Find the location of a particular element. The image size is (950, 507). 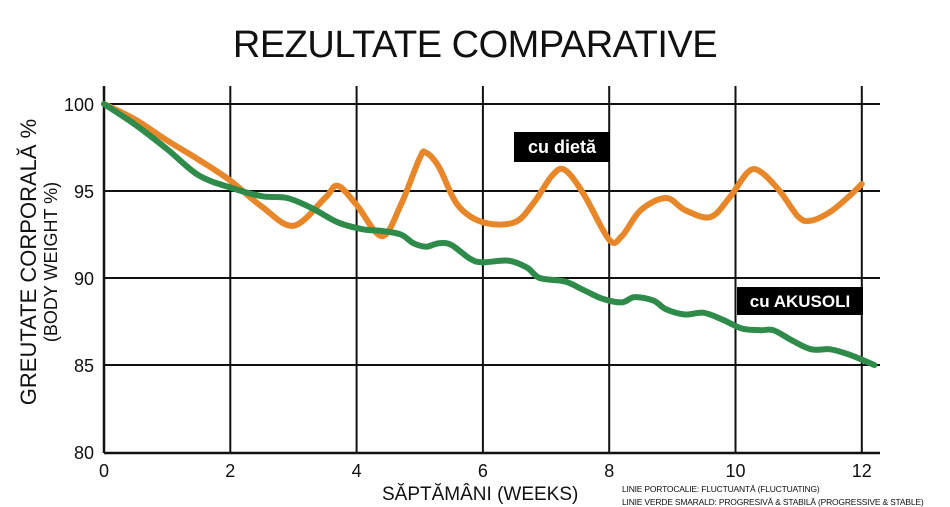

x-tick-label: 2 is located at coordinates (230, 471).